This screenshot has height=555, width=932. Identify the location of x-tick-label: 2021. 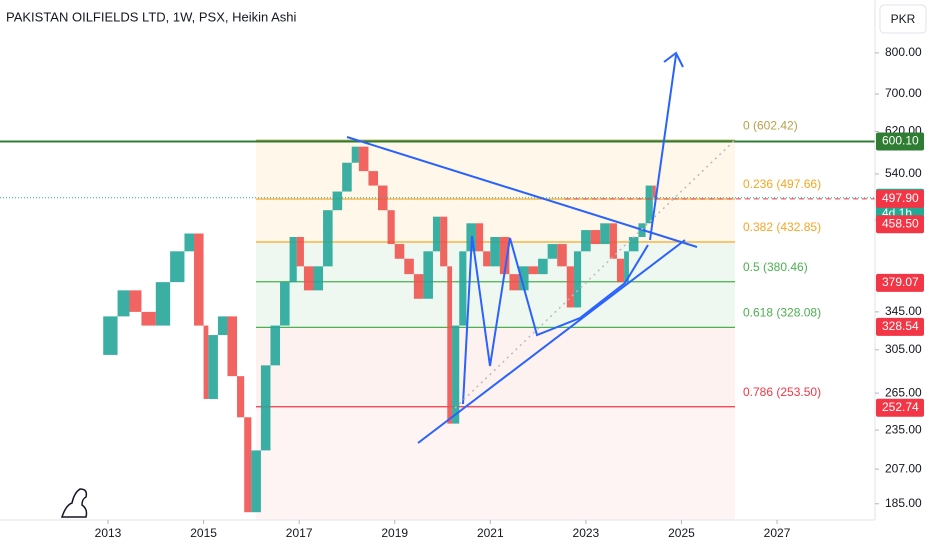
(490, 533).